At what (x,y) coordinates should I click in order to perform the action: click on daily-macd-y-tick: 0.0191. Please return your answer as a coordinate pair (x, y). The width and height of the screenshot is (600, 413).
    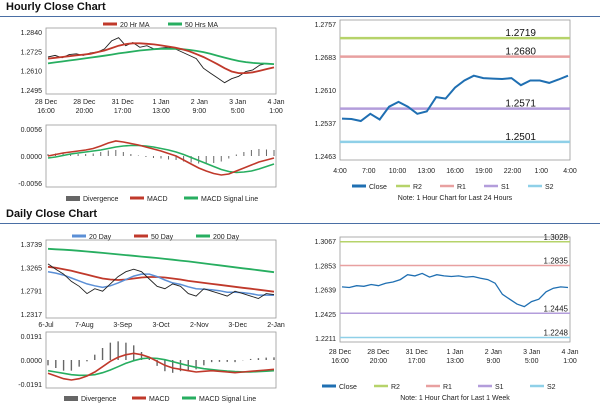
    Looking at the image, I should click on (32, 337).